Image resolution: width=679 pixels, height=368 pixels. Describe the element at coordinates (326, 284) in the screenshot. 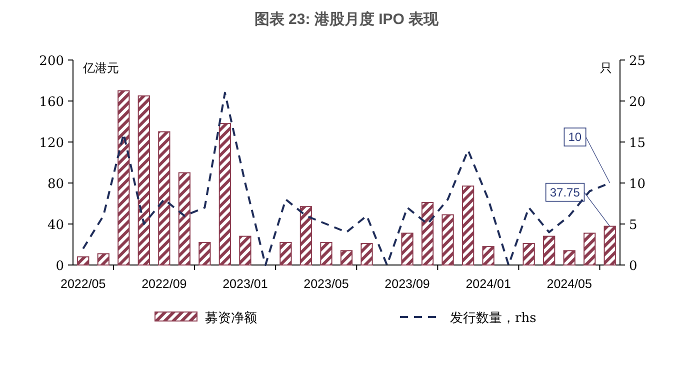

I see `x-tick-label: 2023/05` at that location.